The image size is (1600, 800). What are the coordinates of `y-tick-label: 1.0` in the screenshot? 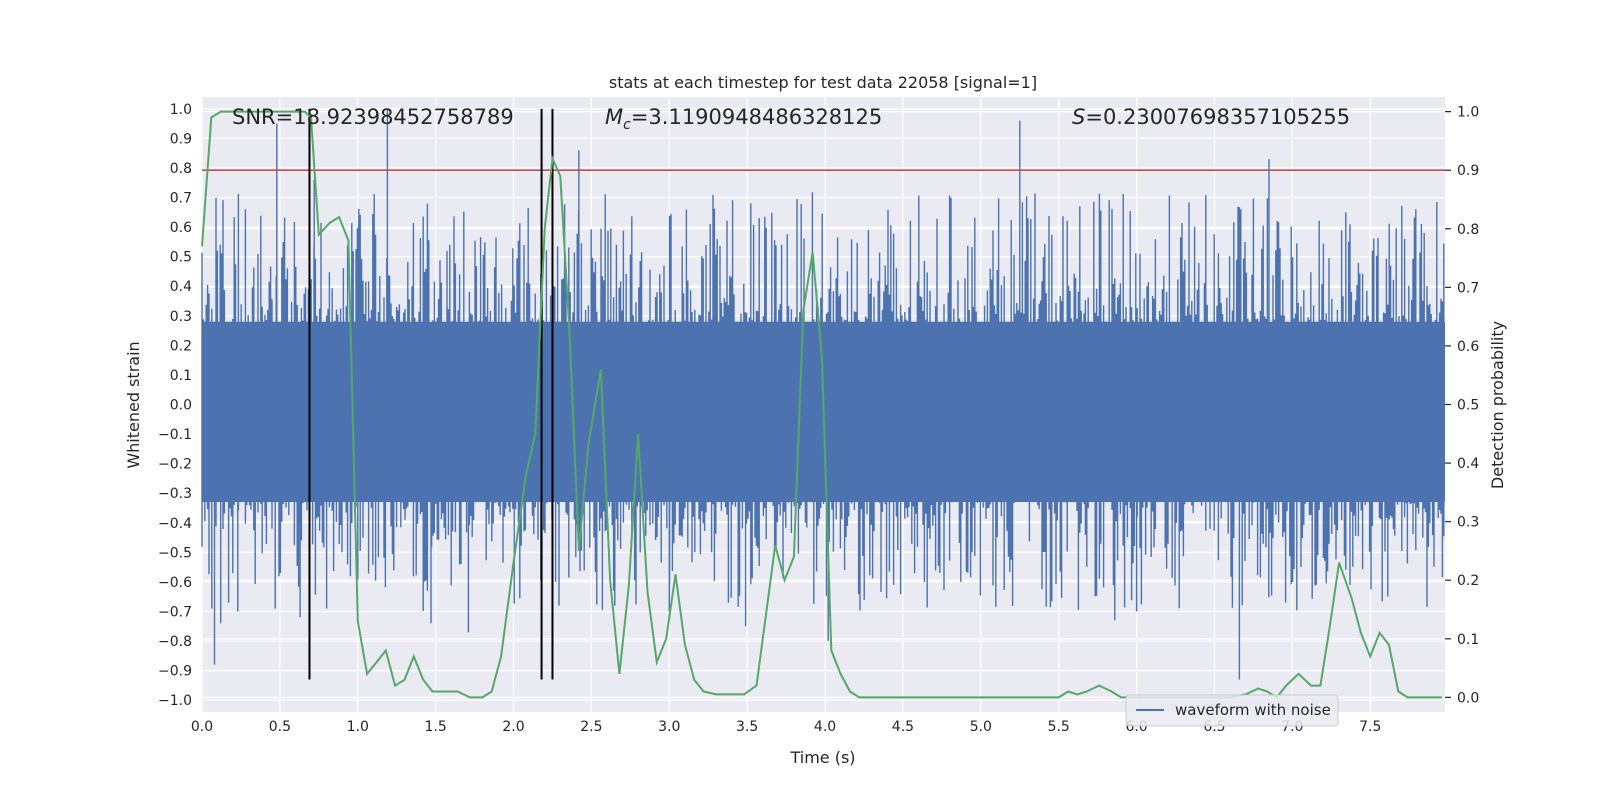 It's located at (181, 110).